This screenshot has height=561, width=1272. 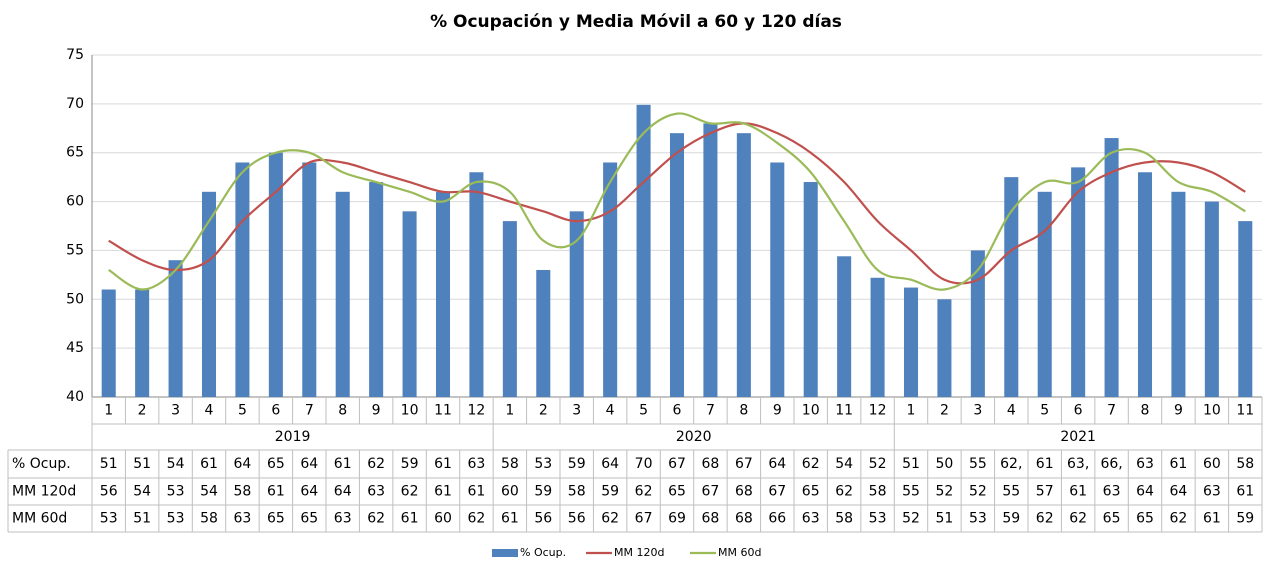 What do you see at coordinates (1078, 464) in the screenshot?
I see `table-cell: 63,` at bounding box center [1078, 464].